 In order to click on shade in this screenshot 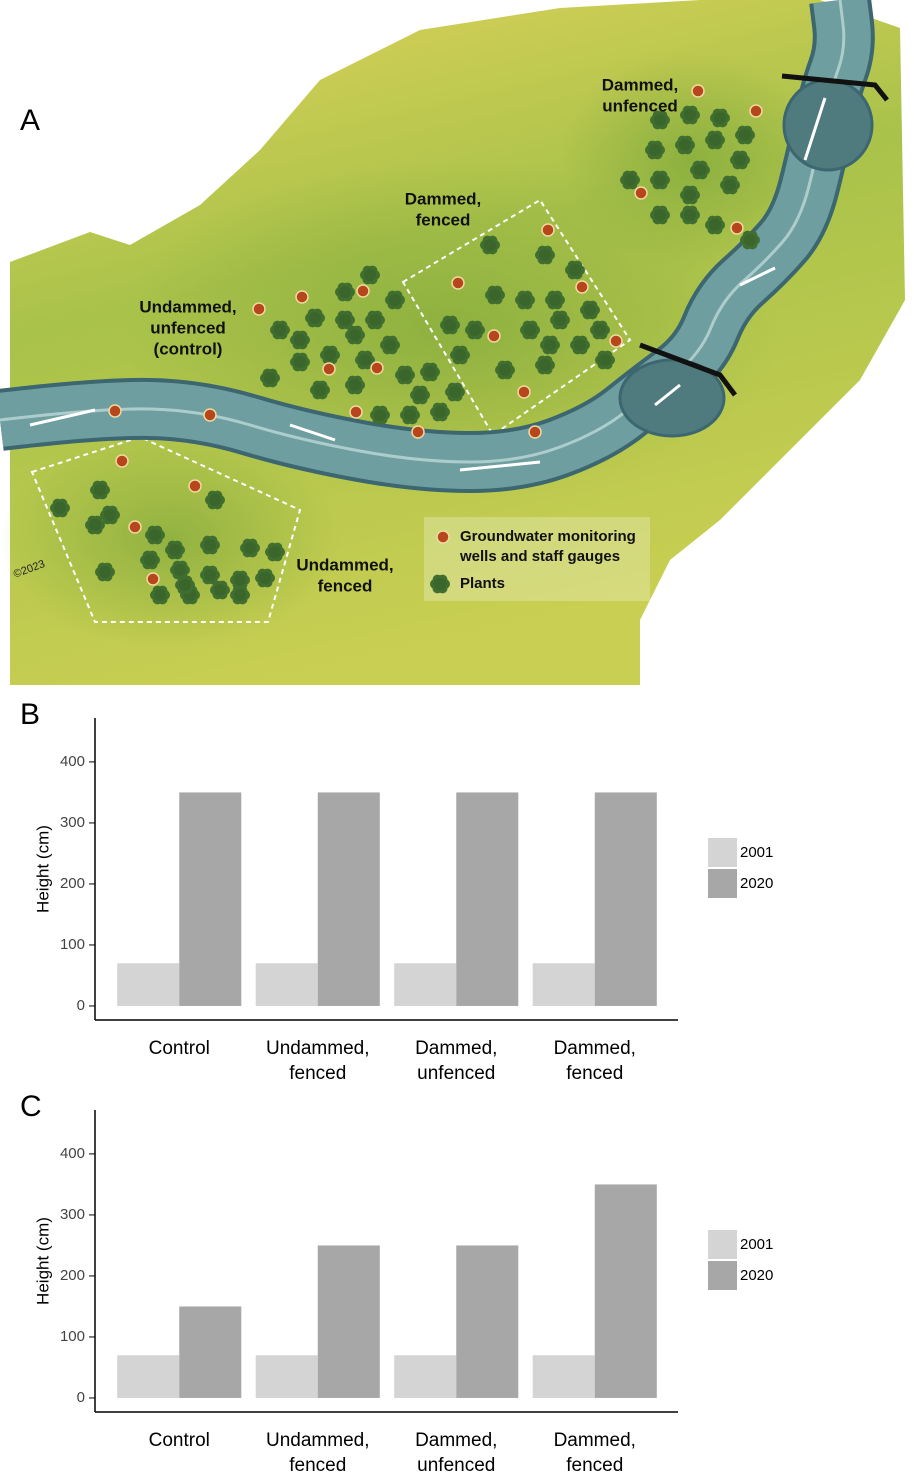, I will do `click(170, 540)`.